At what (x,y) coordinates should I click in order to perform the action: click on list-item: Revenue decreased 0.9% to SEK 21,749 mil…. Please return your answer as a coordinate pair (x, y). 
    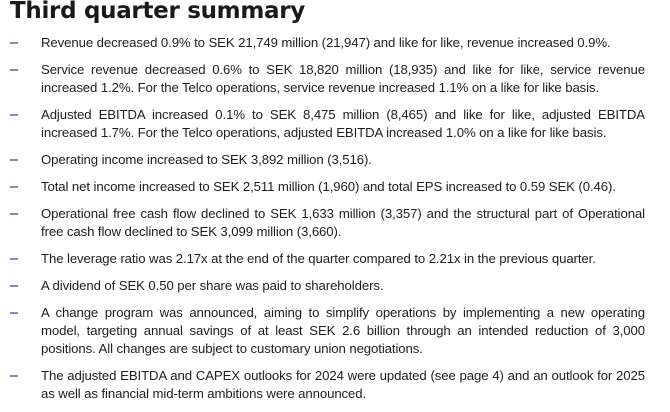
    Looking at the image, I should click on (335, 43).